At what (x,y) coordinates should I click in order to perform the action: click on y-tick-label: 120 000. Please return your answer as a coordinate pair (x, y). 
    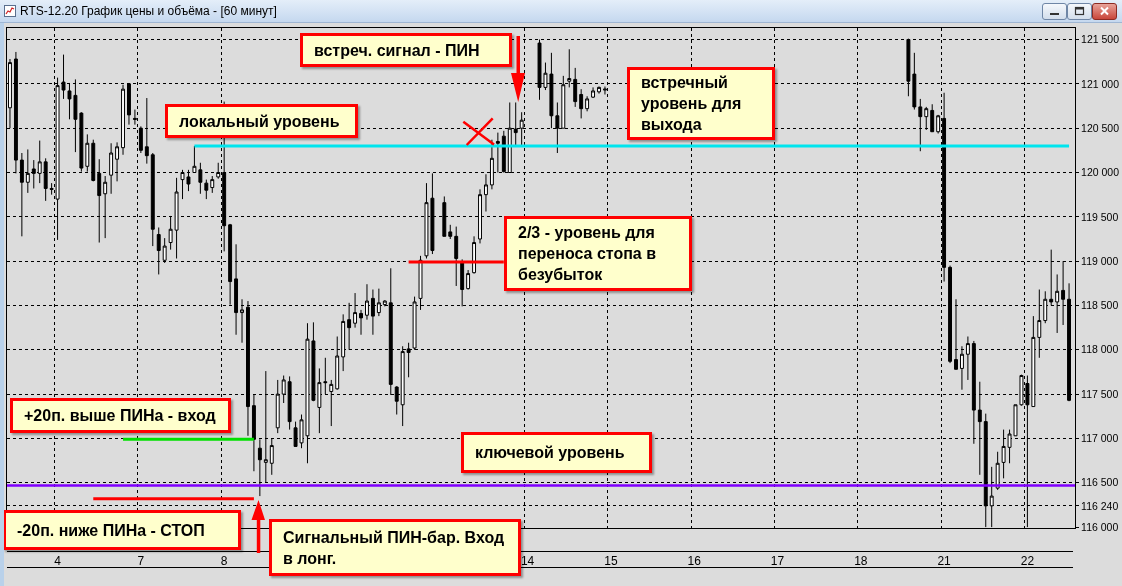
    Looking at the image, I should click on (1100, 172).